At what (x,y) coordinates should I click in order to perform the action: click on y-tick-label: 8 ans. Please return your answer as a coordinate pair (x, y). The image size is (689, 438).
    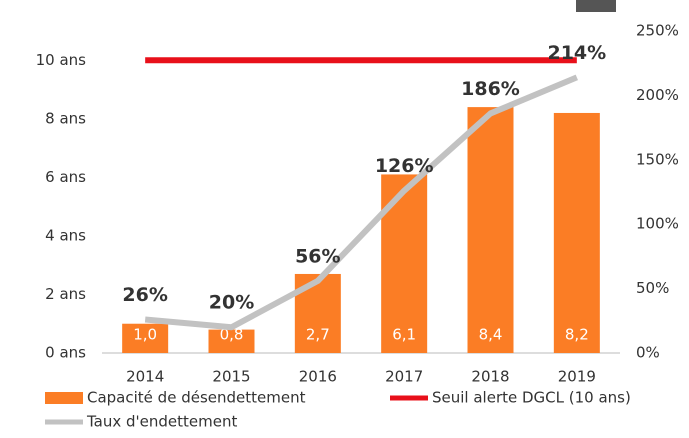
    Looking at the image, I should click on (65, 118).